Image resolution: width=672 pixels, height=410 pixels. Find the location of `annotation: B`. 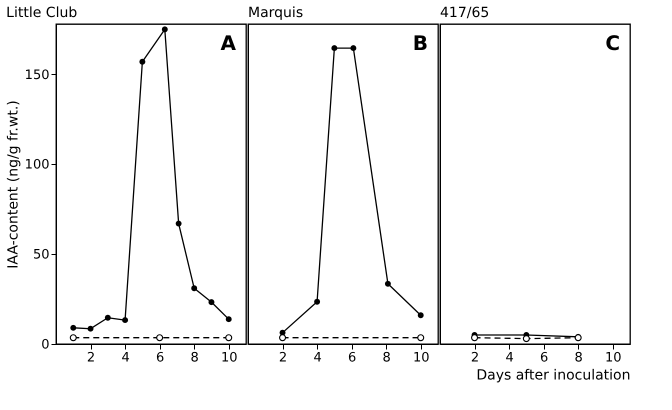

annotation: B is located at coordinates (420, 43).